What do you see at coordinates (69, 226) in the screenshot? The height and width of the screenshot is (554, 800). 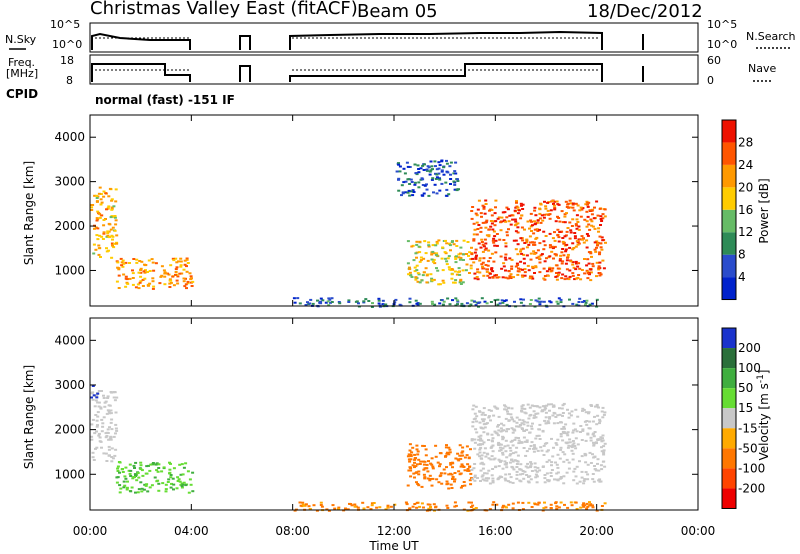 I see `range-tick-label: 2000` at bounding box center [69, 226].